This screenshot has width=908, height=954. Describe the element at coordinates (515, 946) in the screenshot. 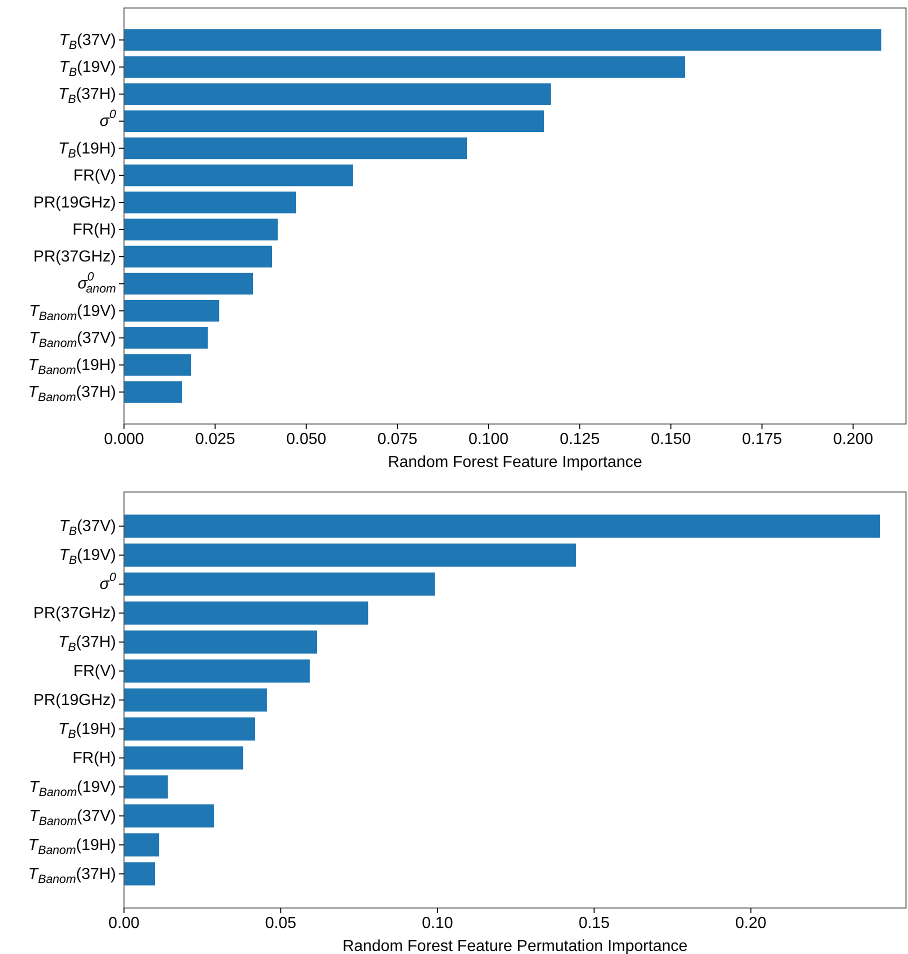

I see `x-axis-title: Random Forest Feature Permutation Importance` at that location.